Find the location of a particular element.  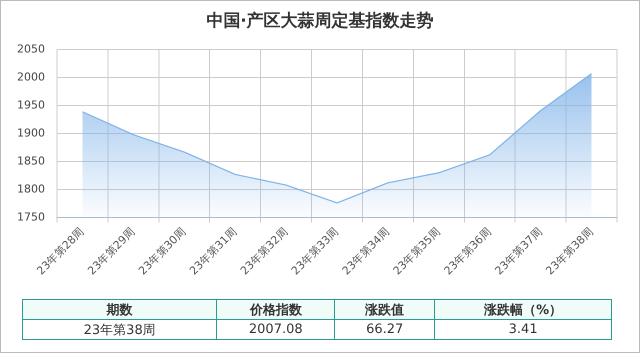

x-tick-label: 23年第29周 is located at coordinates (111, 251).